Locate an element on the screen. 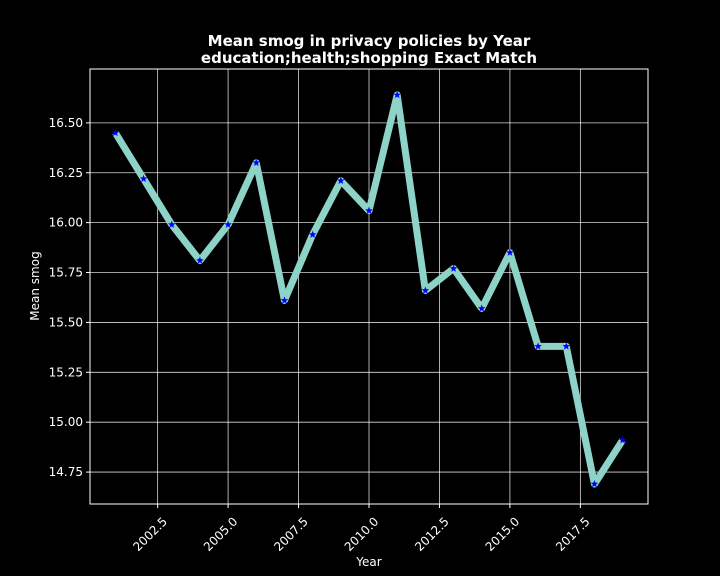  y-tick-label: 16.00 is located at coordinates (66, 223).